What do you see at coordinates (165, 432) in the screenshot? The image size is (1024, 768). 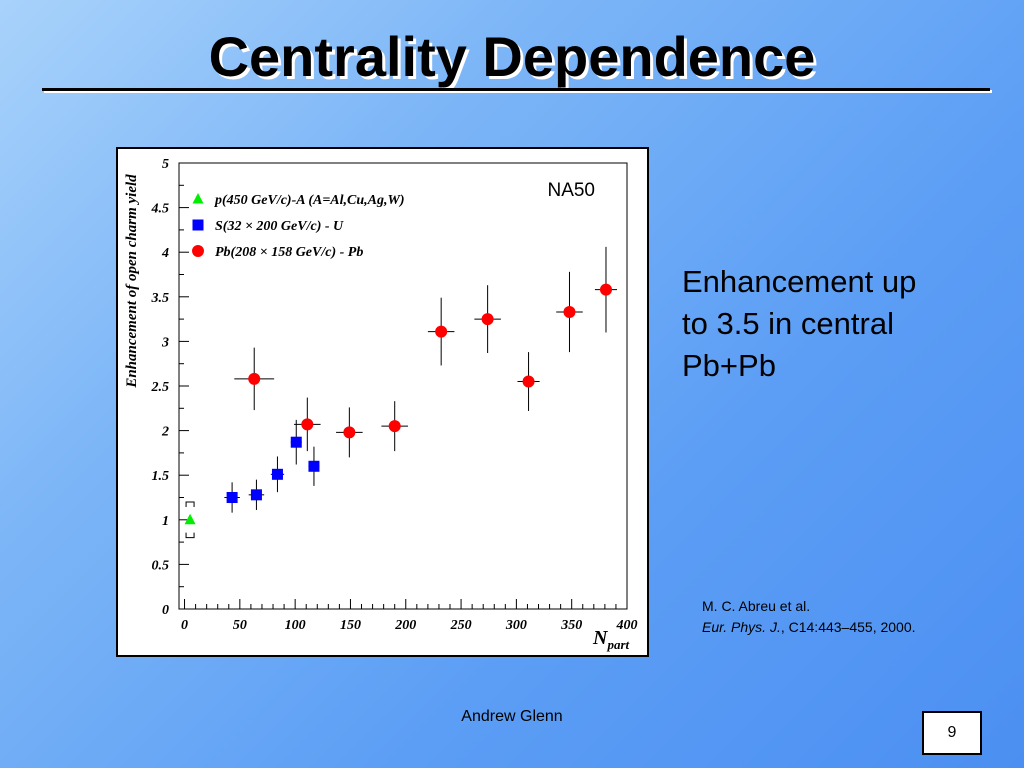 I see `y-tick-label: 2` at bounding box center [165, 432].